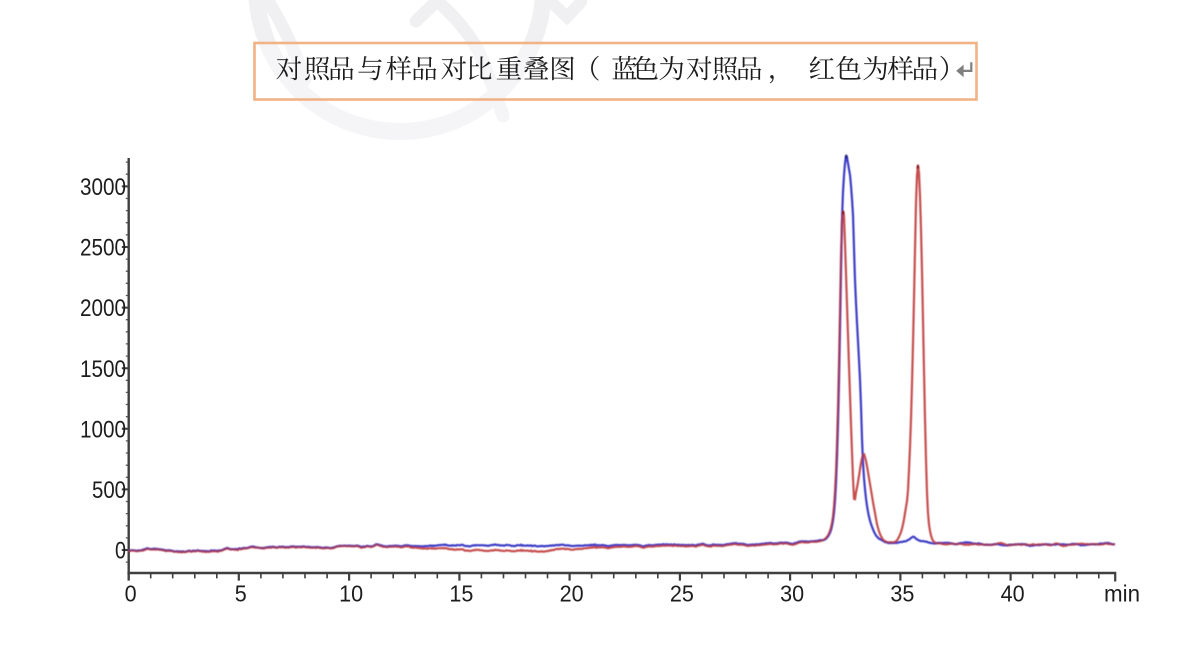 The width and height of the screenshot is (1179, 645). What do you see at coordinates (572, 594) in the screenshot?
I see `svg-text: 20` at bounding box center [572, 594].